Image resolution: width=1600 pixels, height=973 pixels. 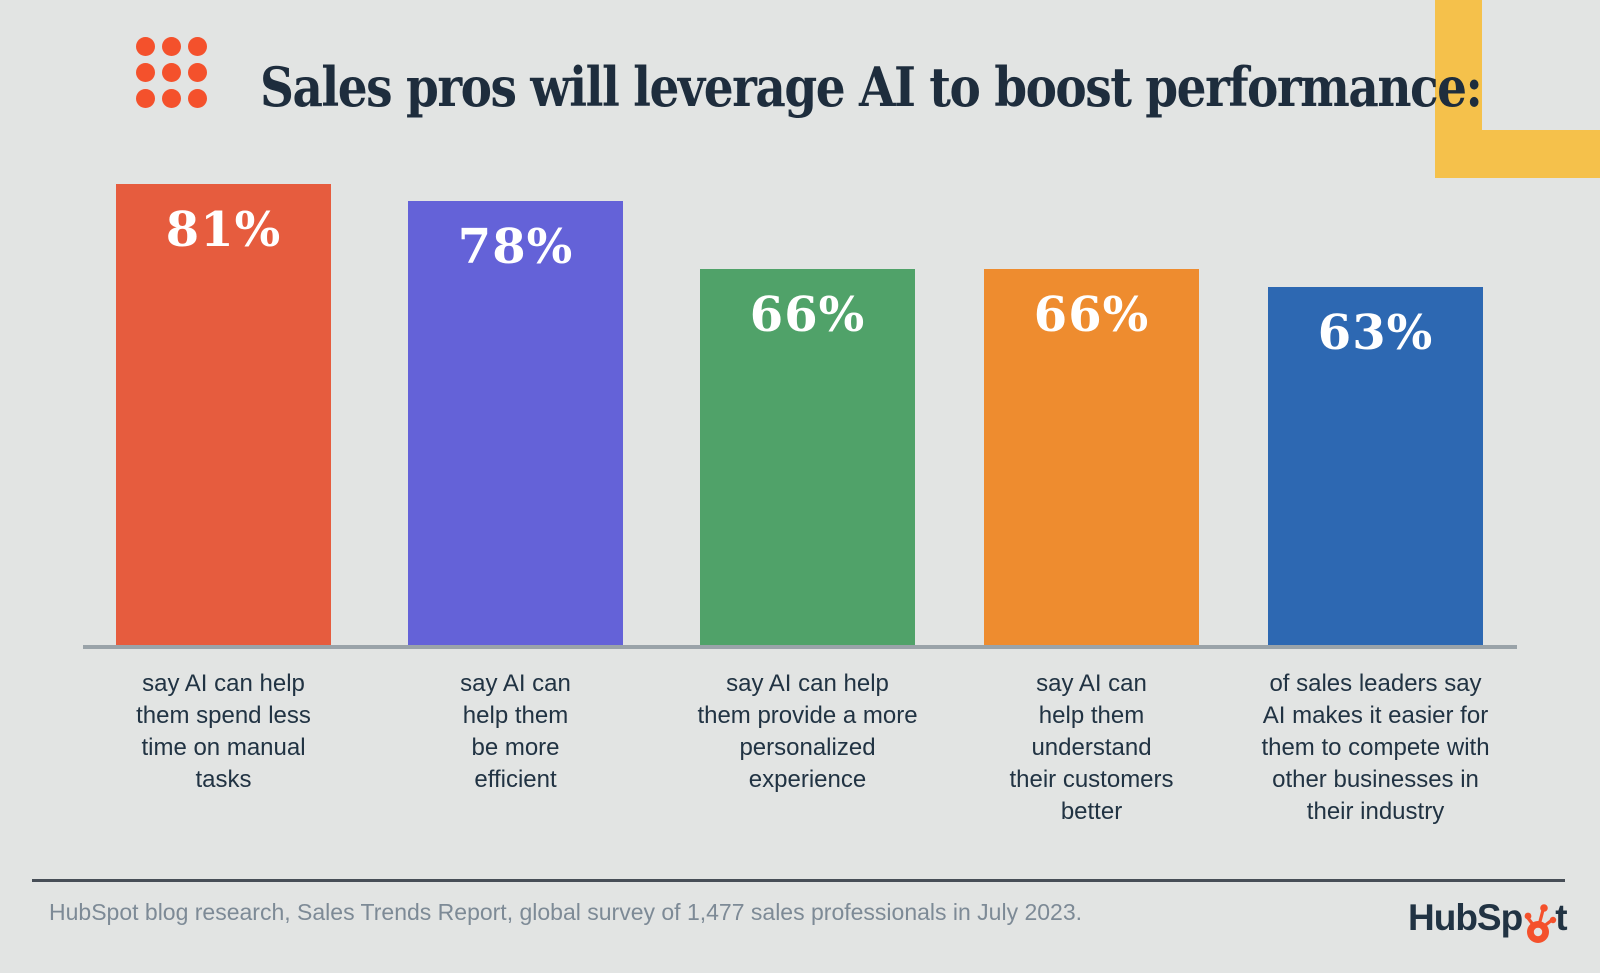 I want to click on dot-grid-decoration, so click(x=171, y=72).